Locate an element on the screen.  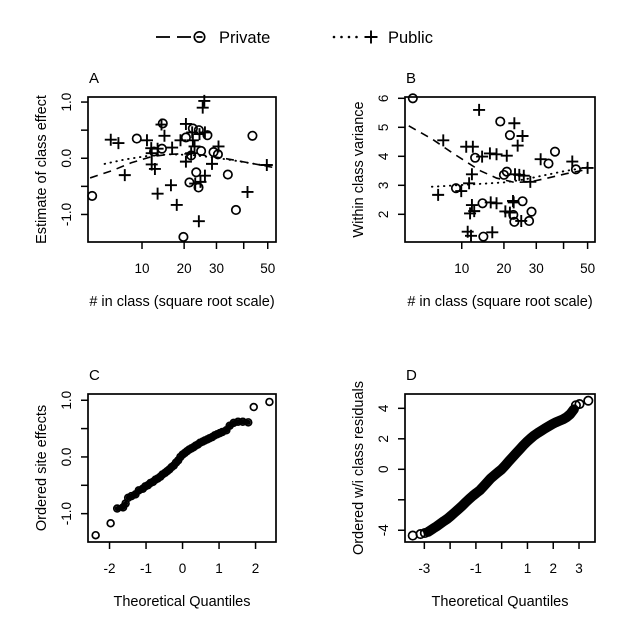
y-axis-label: Ordered site effects is located at coordinates (42, 468).